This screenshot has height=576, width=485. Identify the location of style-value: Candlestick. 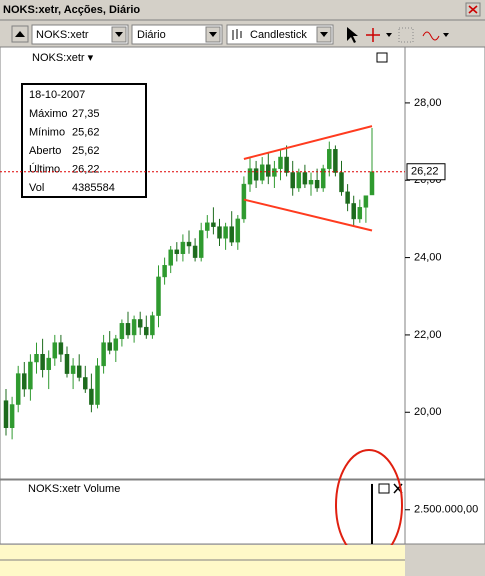
(278, 35).